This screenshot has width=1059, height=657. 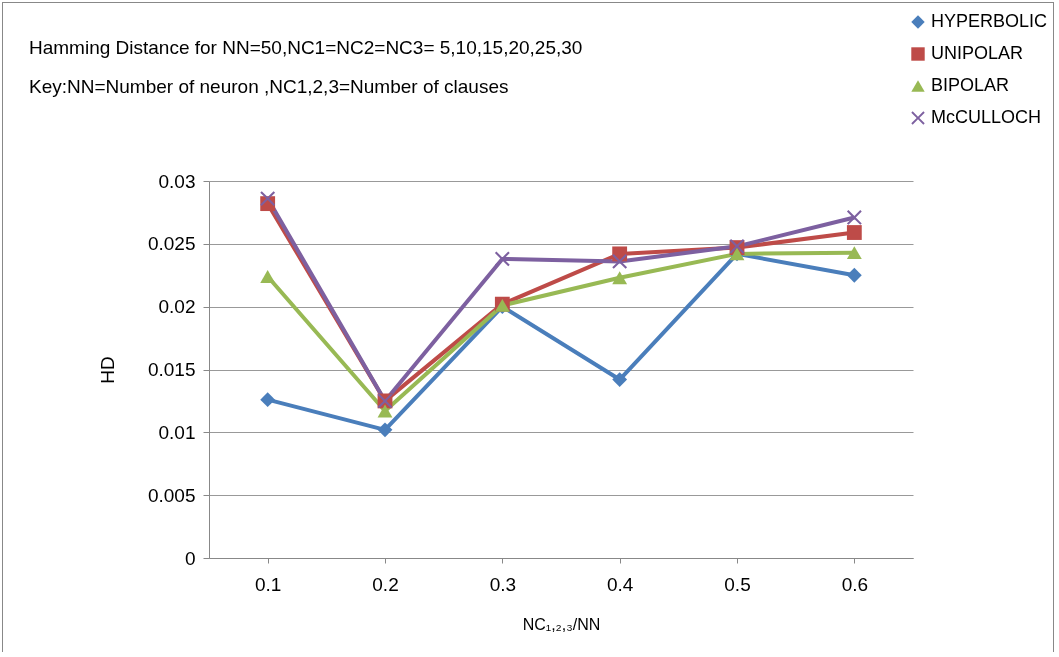 I want to click on y-tick-label: 0.025, so click(x=171, y=244).